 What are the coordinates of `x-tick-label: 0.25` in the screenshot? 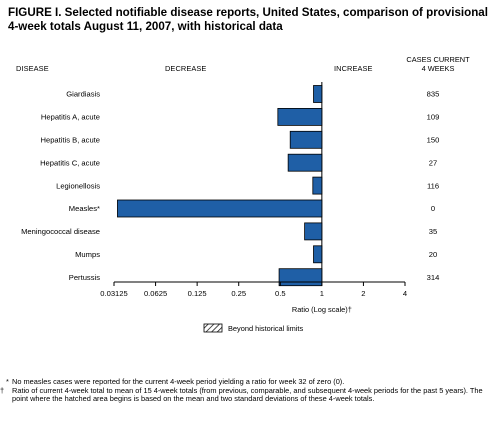 It's located at (238, 293).